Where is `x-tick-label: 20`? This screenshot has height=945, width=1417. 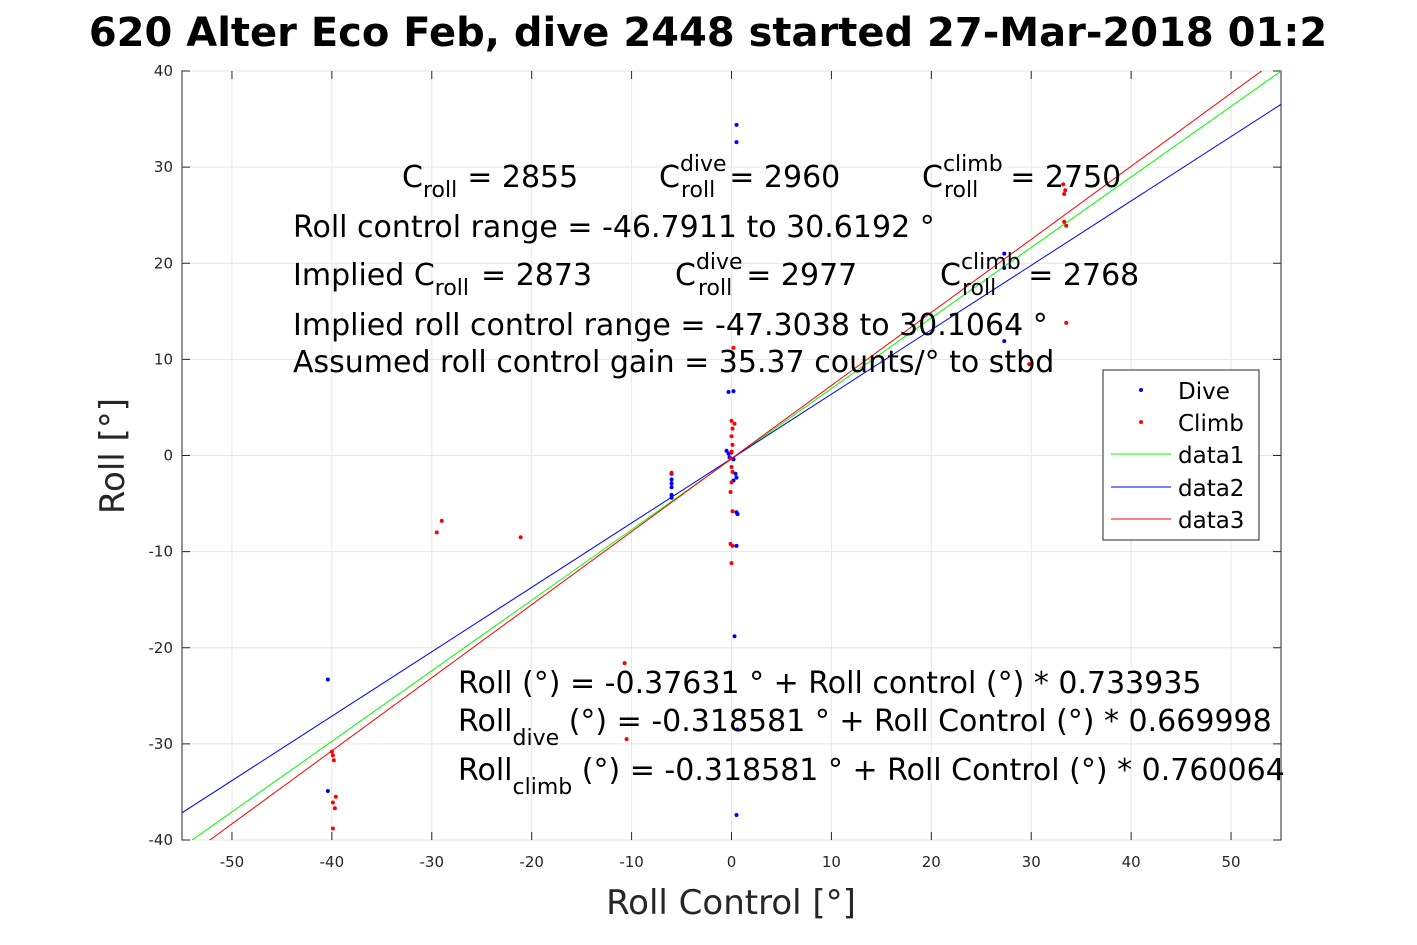
x-tick-label: 20 is located at coordinates (931, 862).